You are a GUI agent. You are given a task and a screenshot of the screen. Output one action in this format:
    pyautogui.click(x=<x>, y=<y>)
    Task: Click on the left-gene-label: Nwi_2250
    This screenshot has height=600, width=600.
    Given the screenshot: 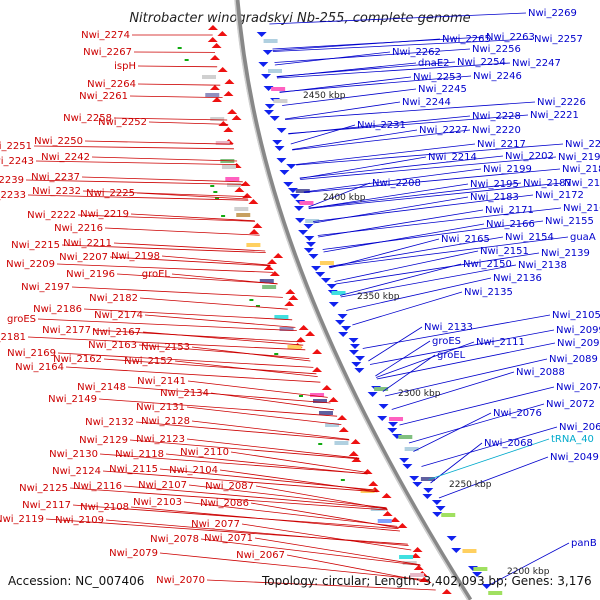 What is the action you would take?
    pyautogui.click(x=58, y=141)
    